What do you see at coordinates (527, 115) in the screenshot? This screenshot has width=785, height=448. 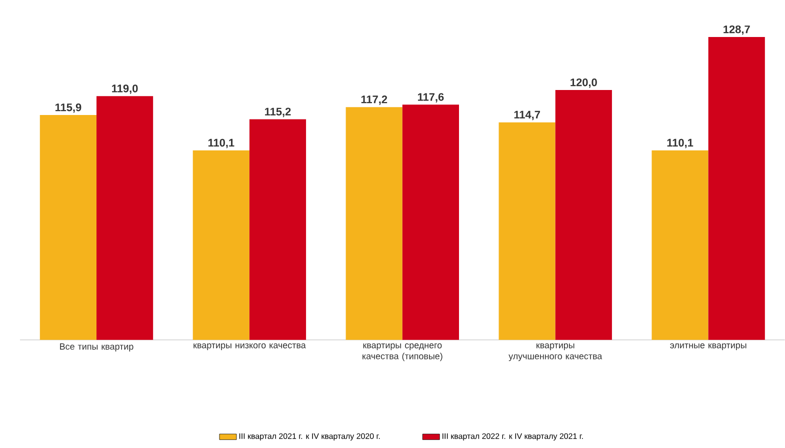 I see `data-label: 114,7` at bounding box center [527, 115].